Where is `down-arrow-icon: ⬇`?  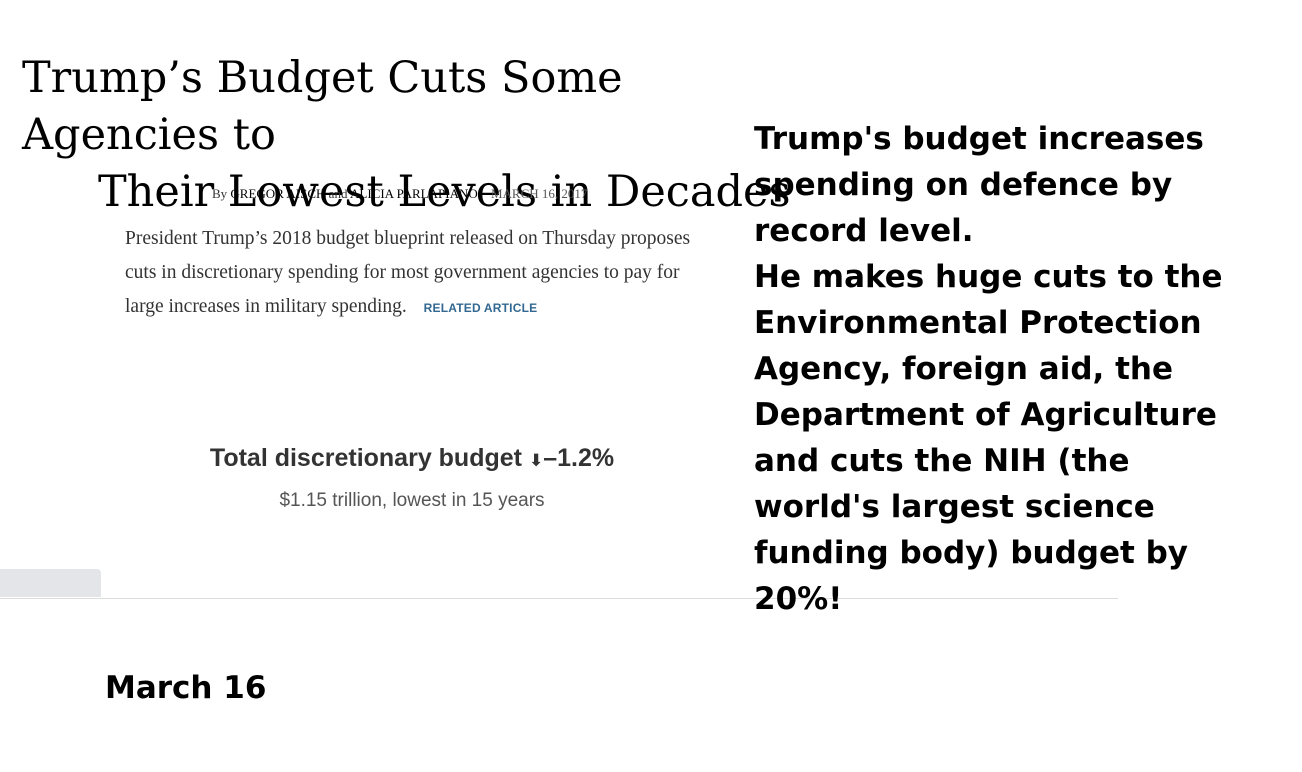
down-arrow-icon: ⬇ is located at coordinates (536, 460).